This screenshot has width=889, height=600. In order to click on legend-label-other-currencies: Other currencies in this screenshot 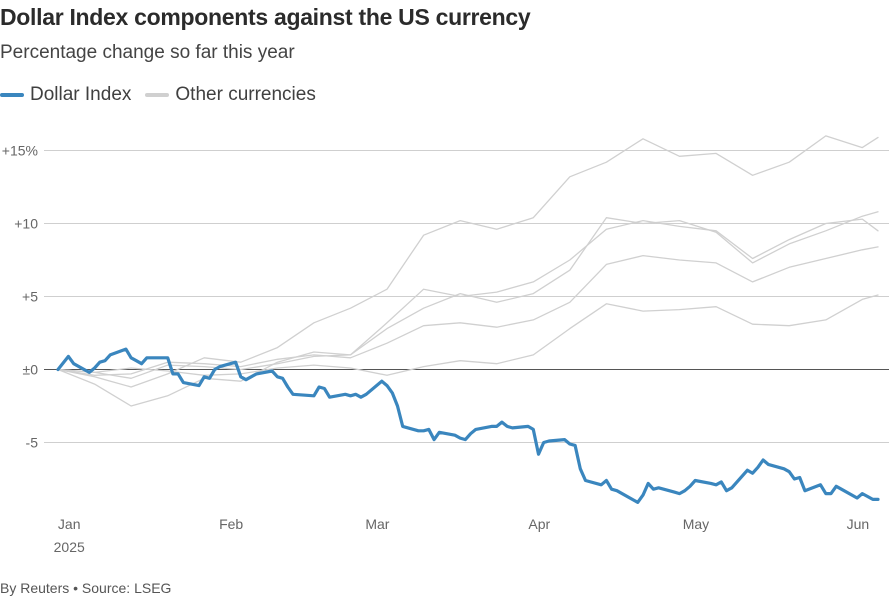, I will do `click(245, 94)`.